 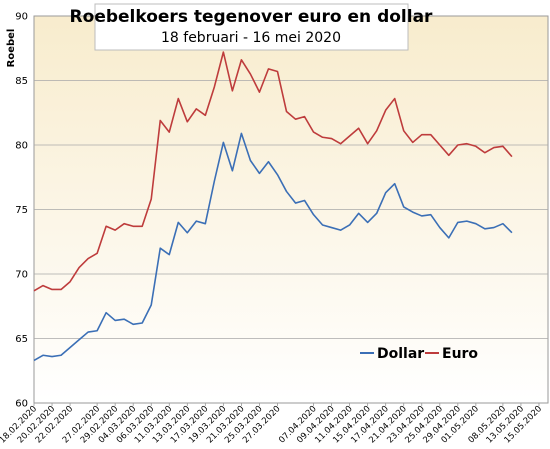 What do you see at coordinates (21, 404) in the screenshot?
I see `y-tick-label: 60` at bounding box center [21, 404].